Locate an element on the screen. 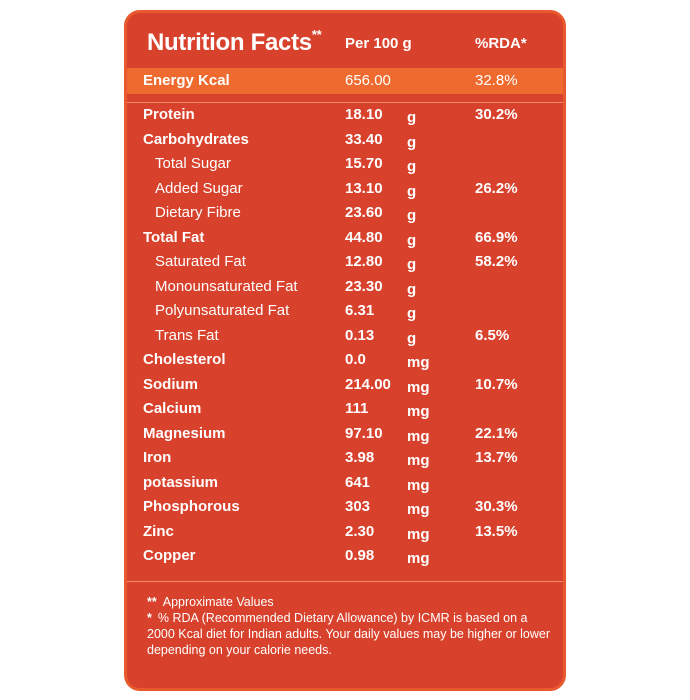 Image resolution: width=690 pixels, height=700 pixels. nutrient-value: 0.13 is located at coordinates (360, 335).